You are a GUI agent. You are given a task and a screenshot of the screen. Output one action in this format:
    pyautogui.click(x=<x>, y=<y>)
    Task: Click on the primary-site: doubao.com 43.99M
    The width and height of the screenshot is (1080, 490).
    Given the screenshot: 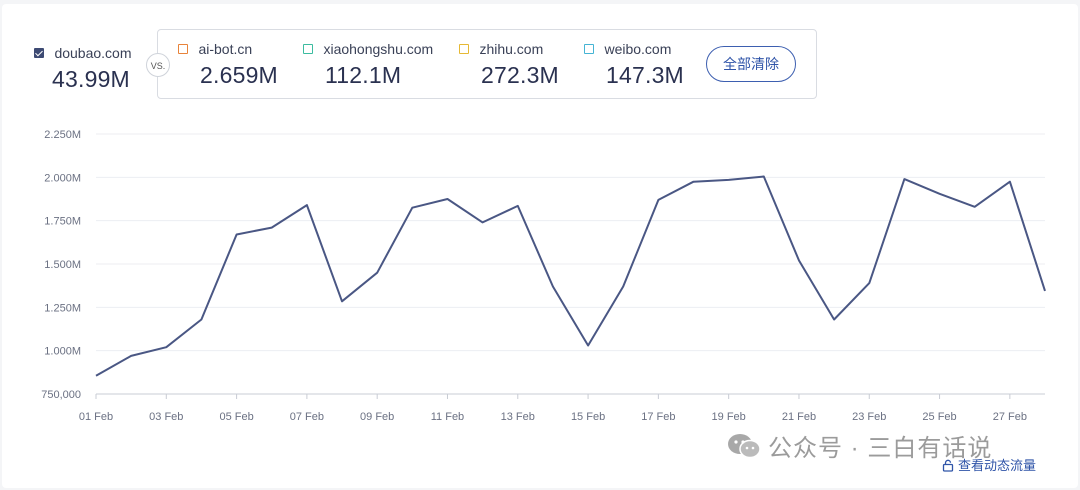 What is the action you would take?
    pyautogui.click(x=83, y=68)
    